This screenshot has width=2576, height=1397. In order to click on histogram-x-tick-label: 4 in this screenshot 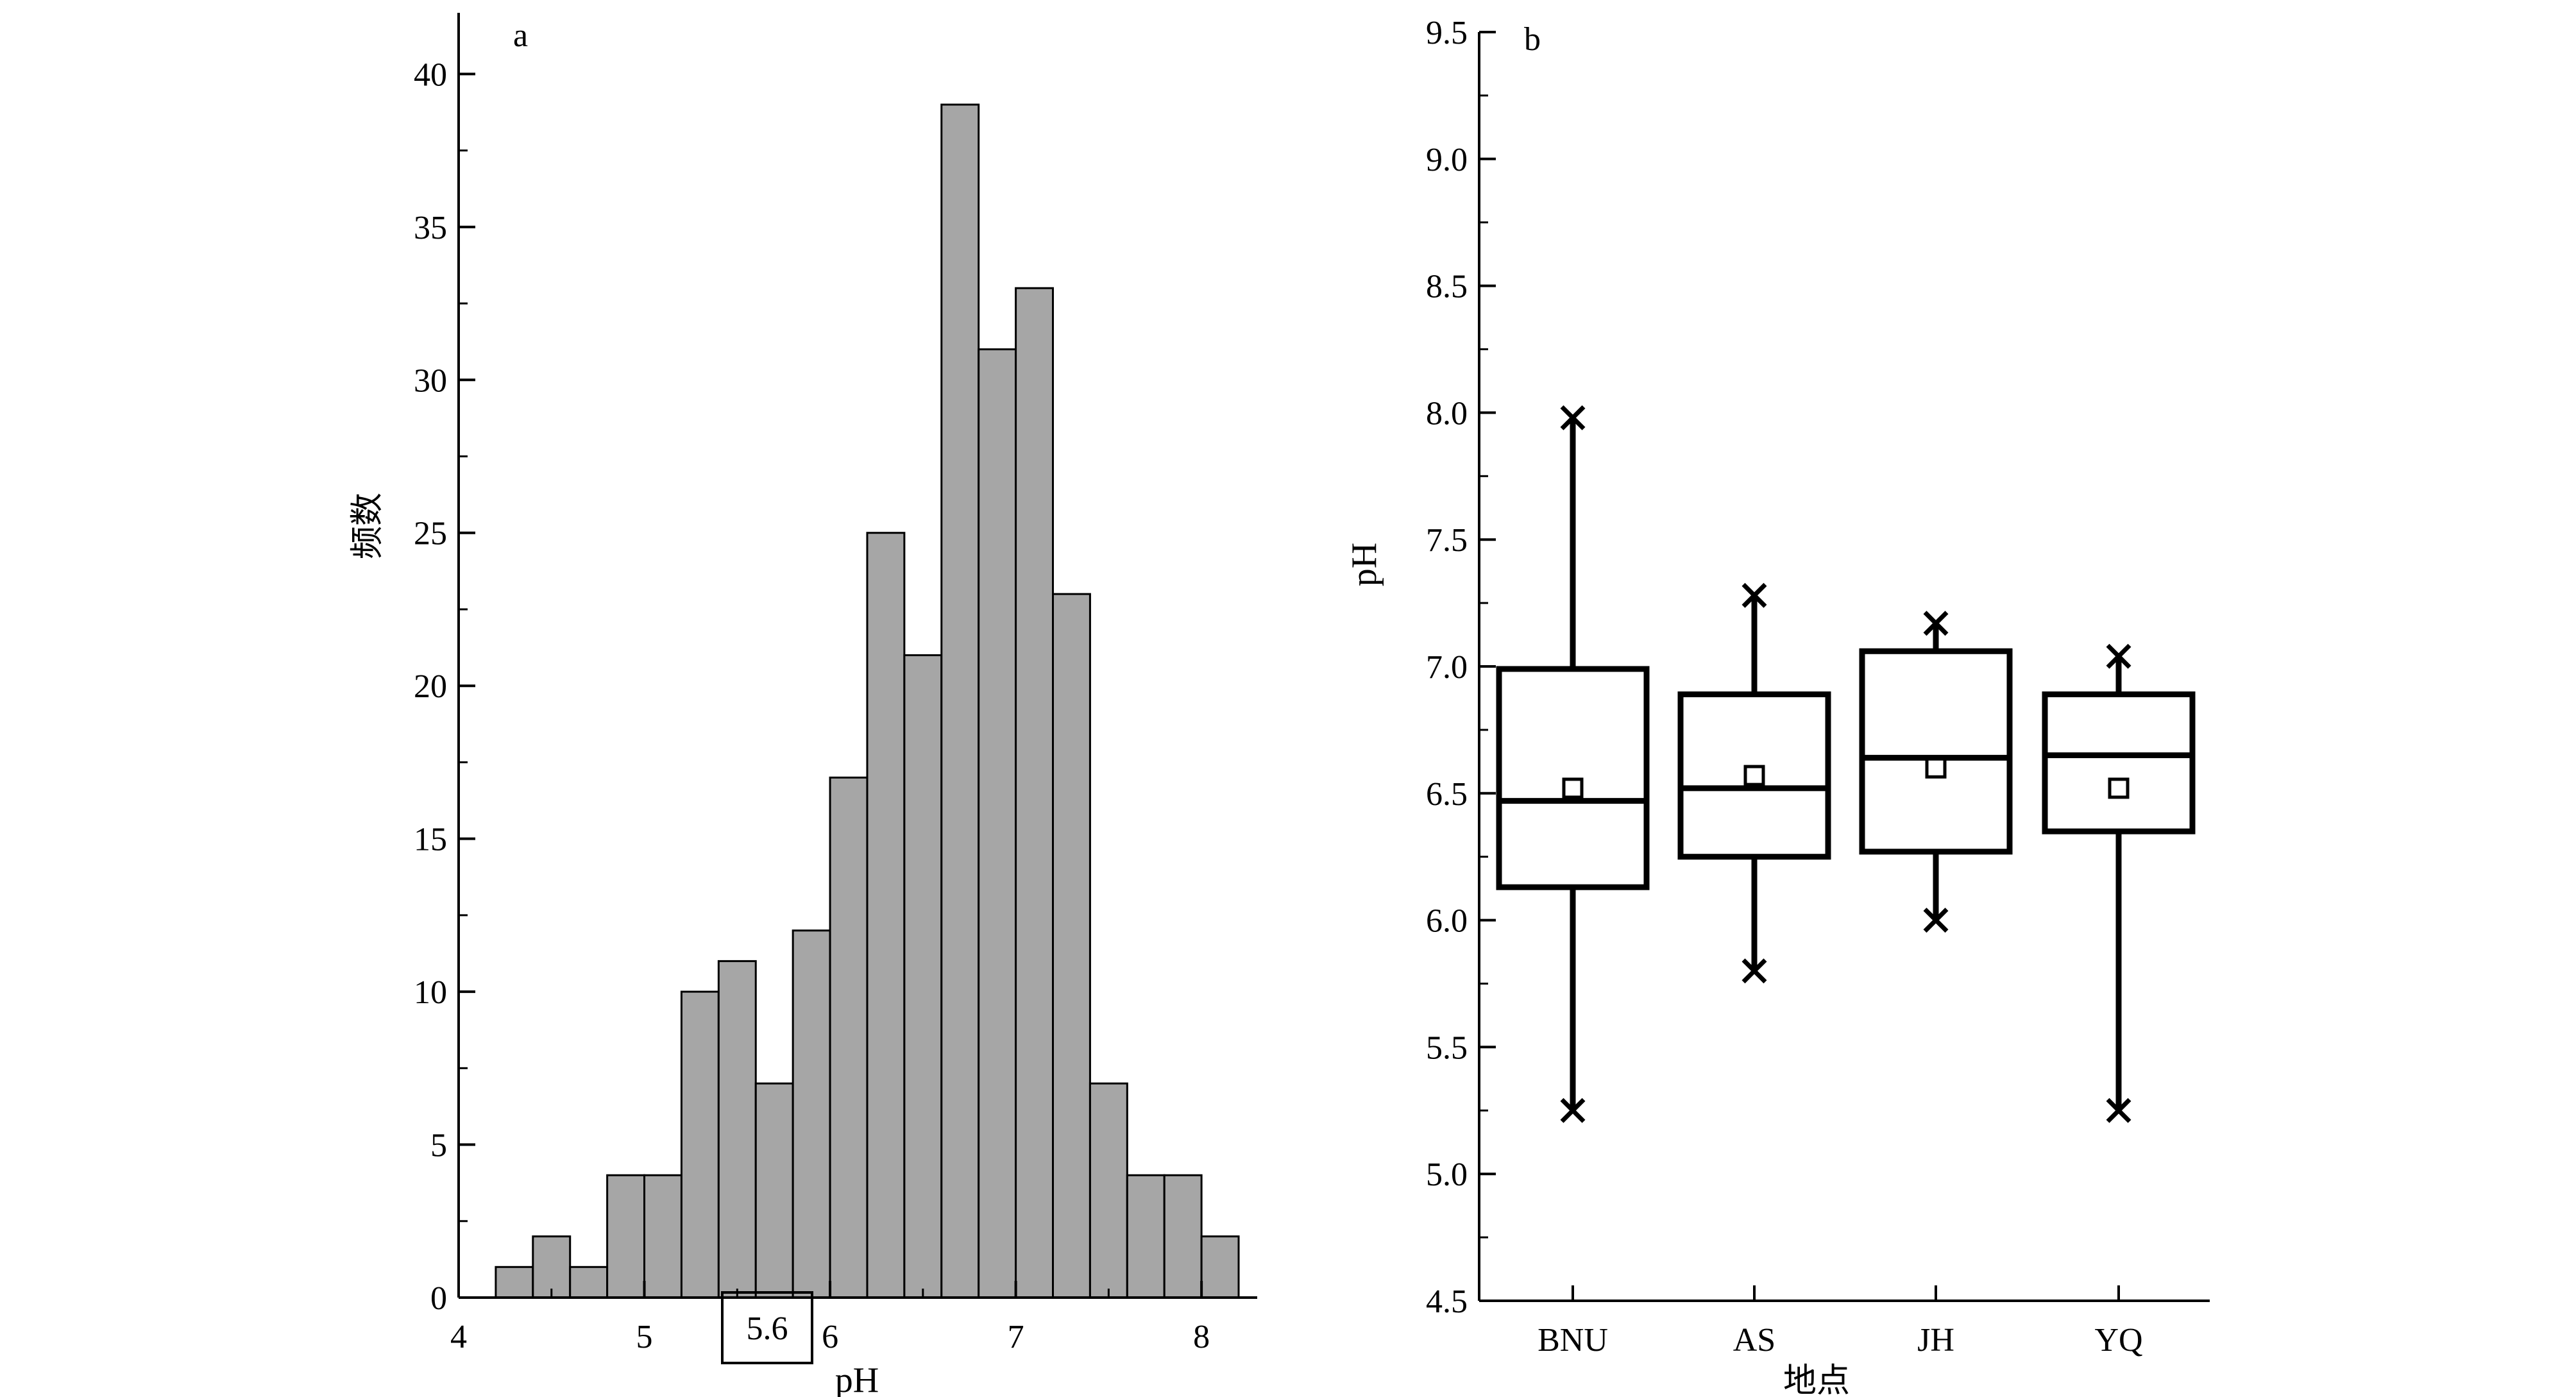, I will do `click(458, 1337)`.